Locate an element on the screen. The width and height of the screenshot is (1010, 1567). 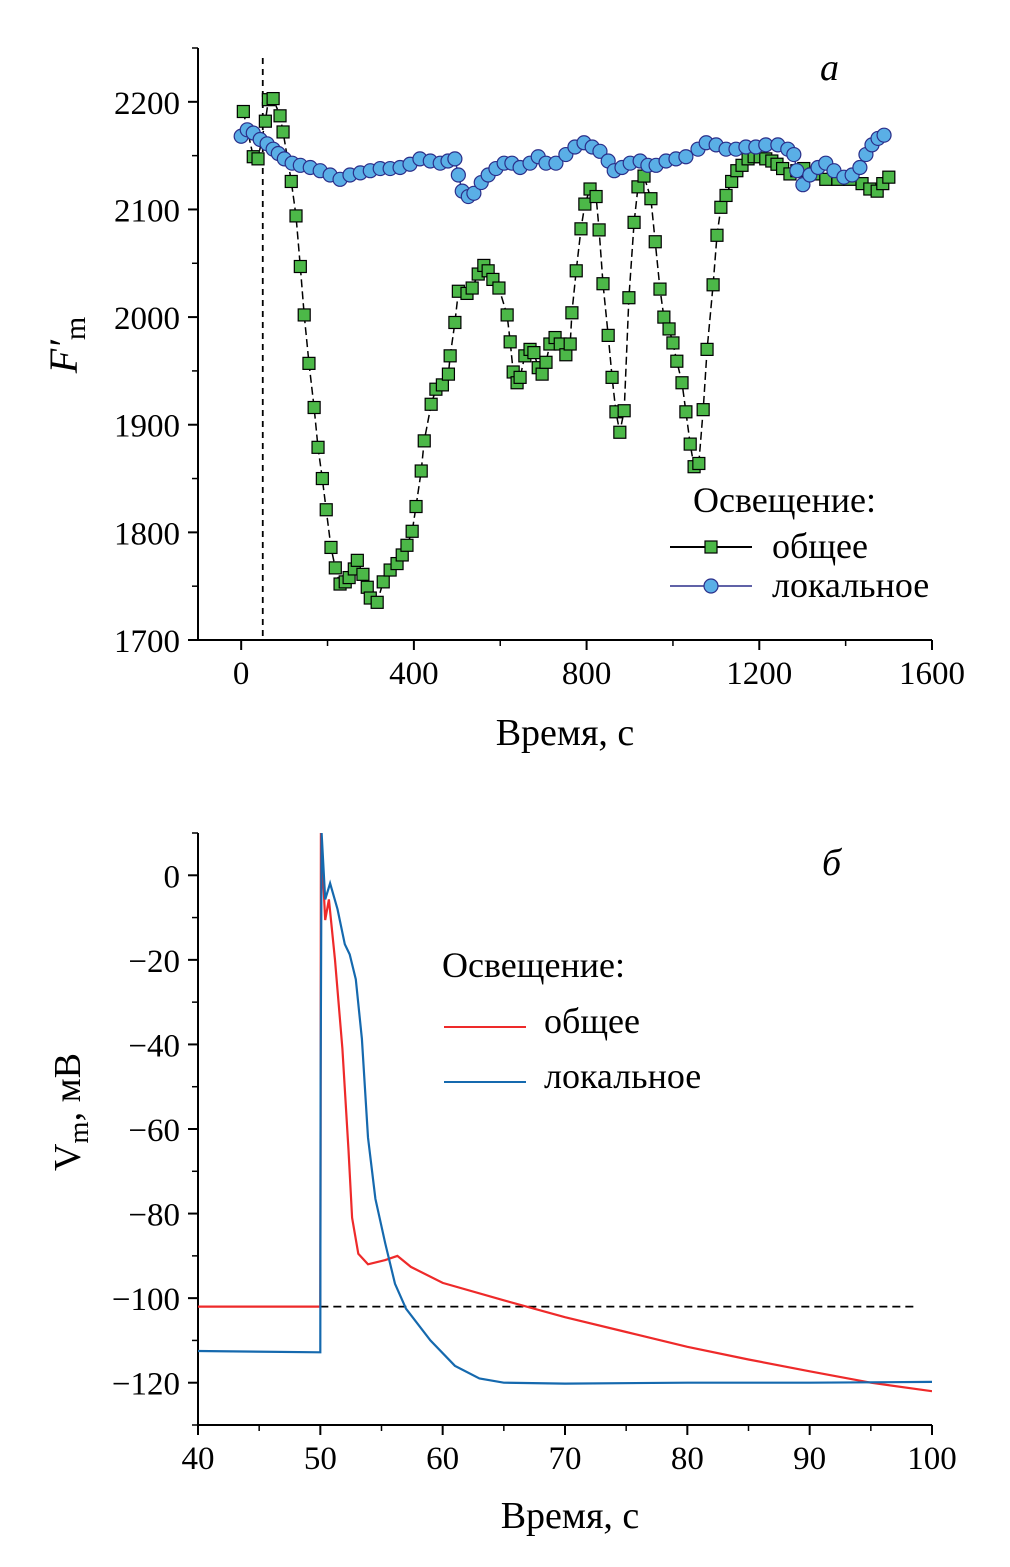
y-tick-label: 2000 is located at coordinates (147, 319).